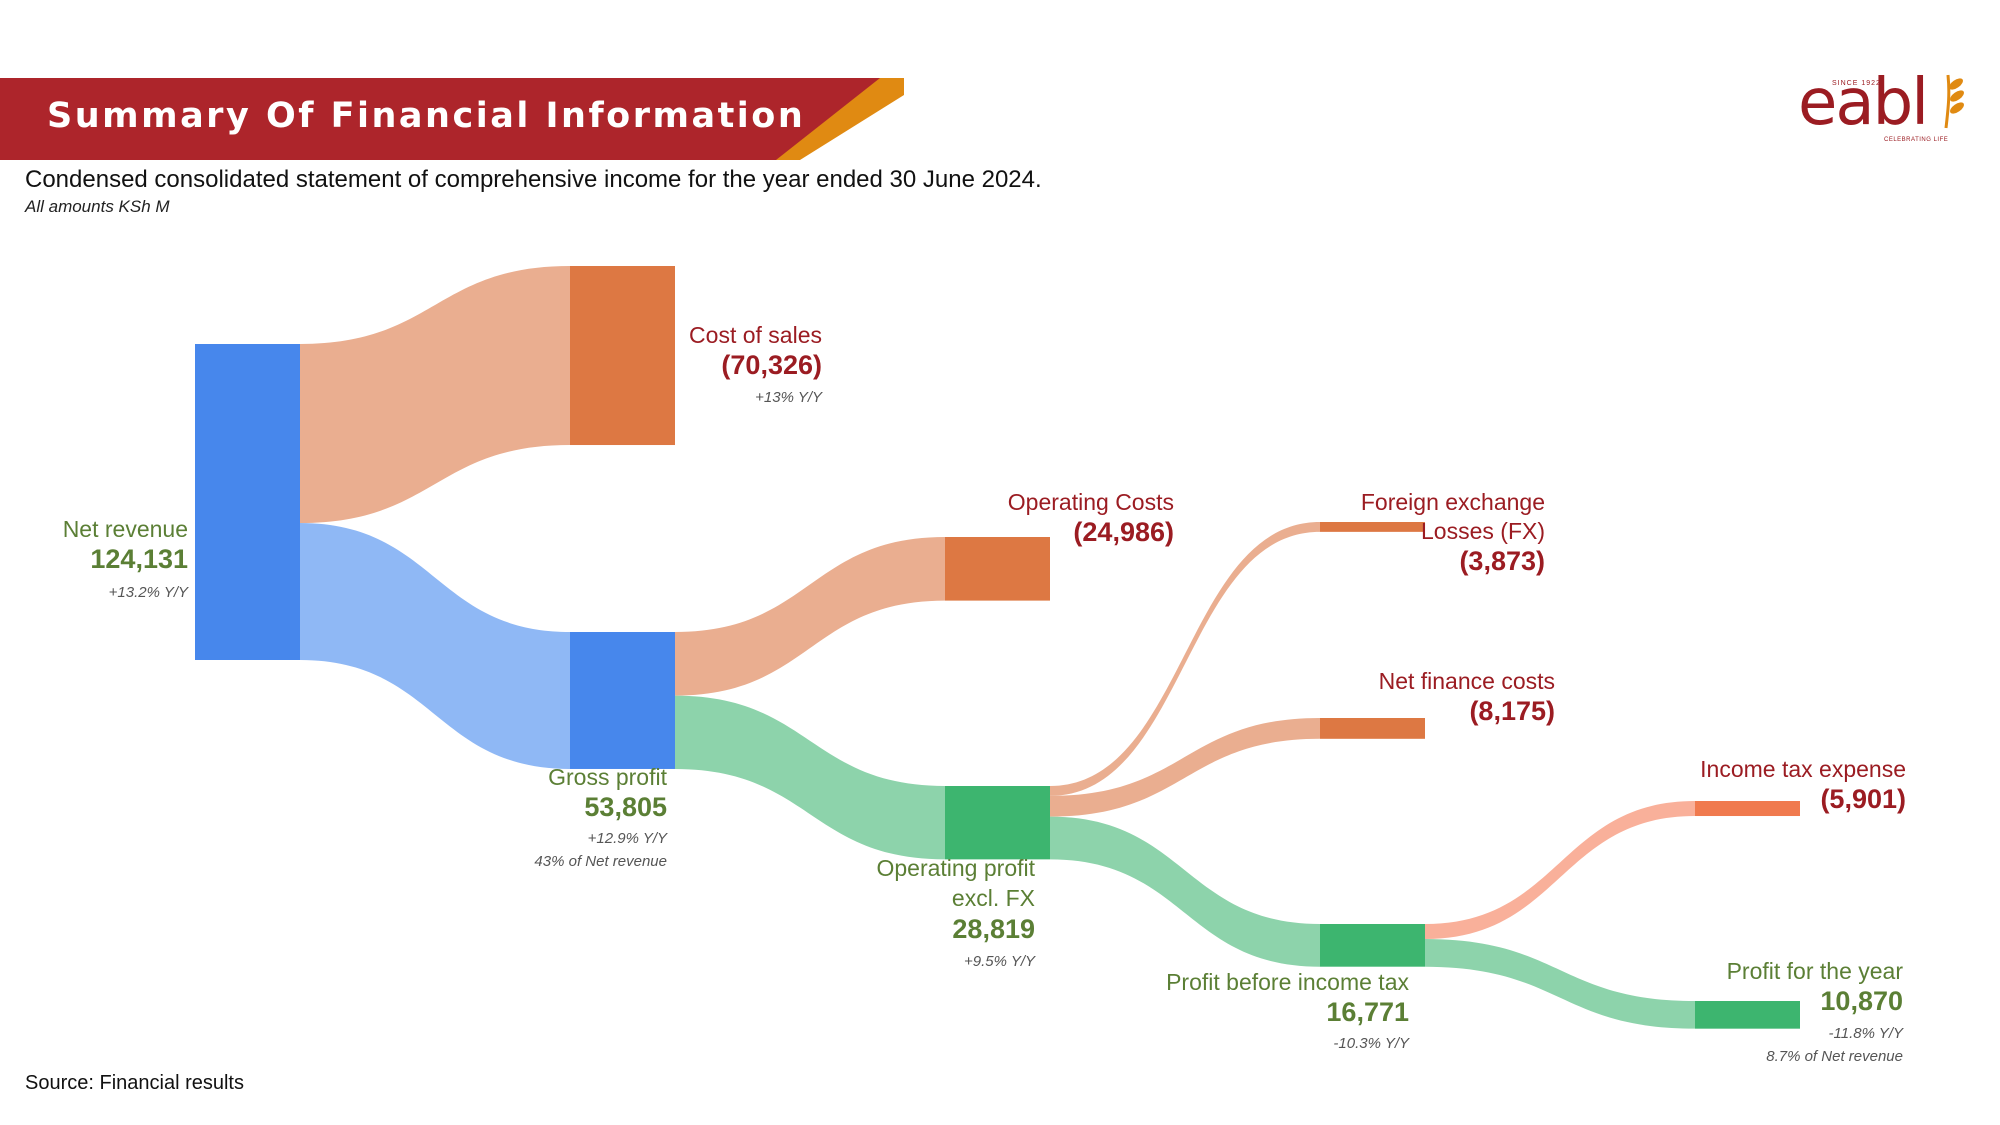 The height and width of the screenshot is (1125, 2000). I want to click on label-name-operating_costs: Operating Costs, so click(1091, 502).